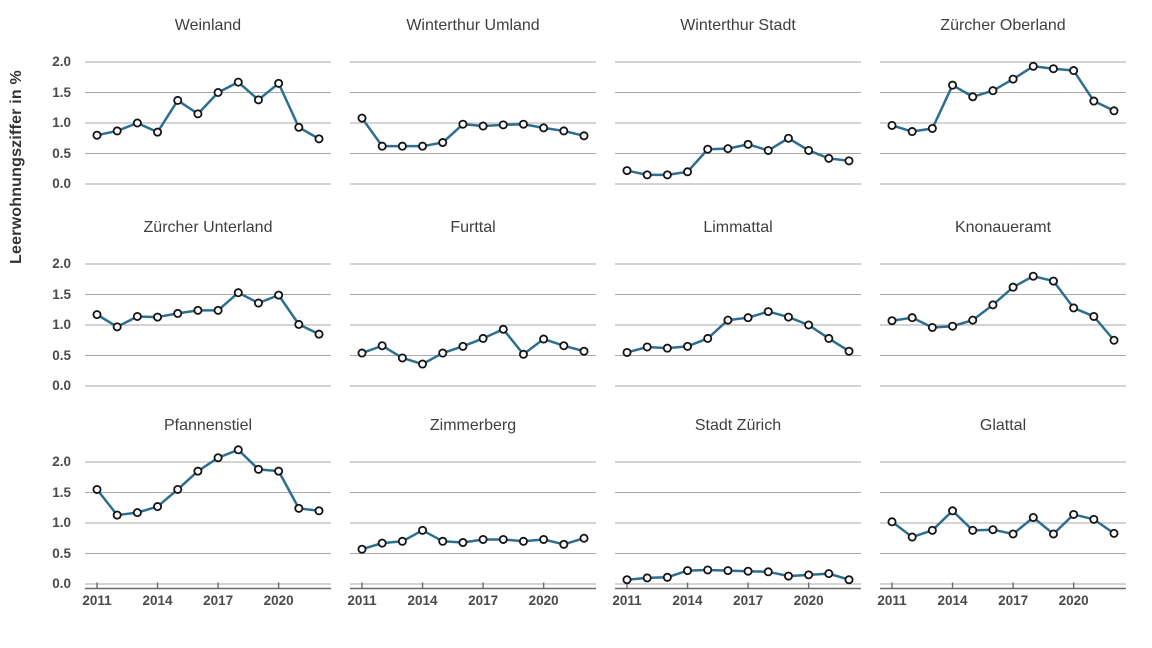 The image size is (1152, 648). I want to click on facet-title: Pfannenstiel, so click(208, 425).